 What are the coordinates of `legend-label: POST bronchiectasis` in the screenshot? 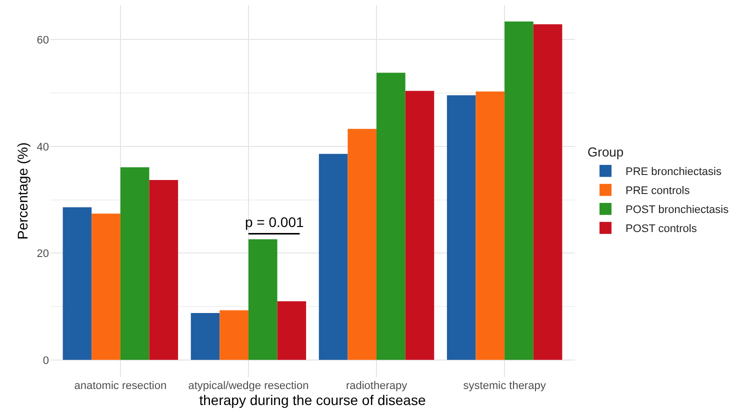 It's located at (678, 210).